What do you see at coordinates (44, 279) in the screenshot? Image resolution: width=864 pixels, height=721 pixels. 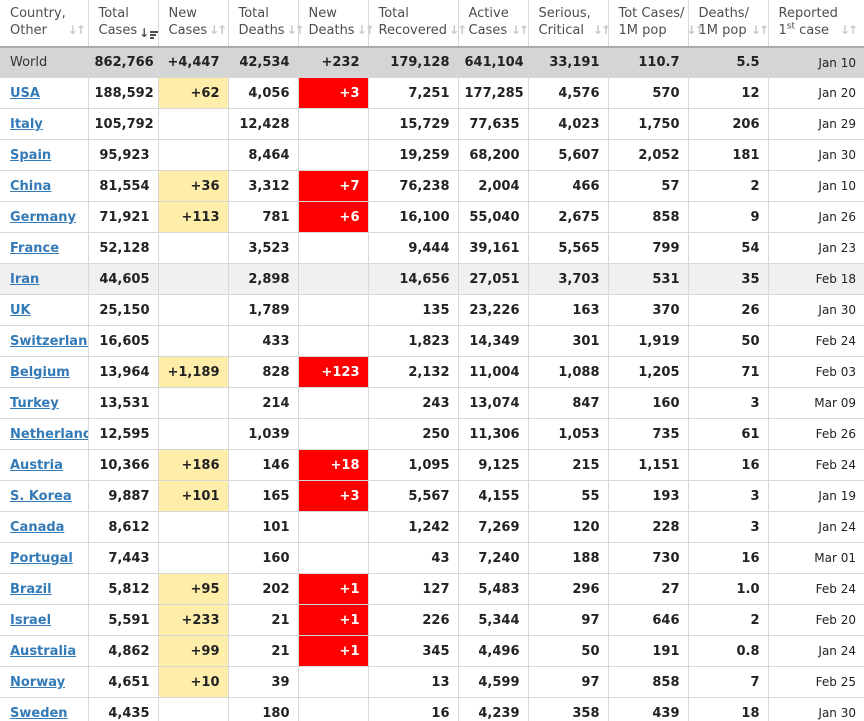 I see `cell-country: Iran` at bounding box center [44, 279].